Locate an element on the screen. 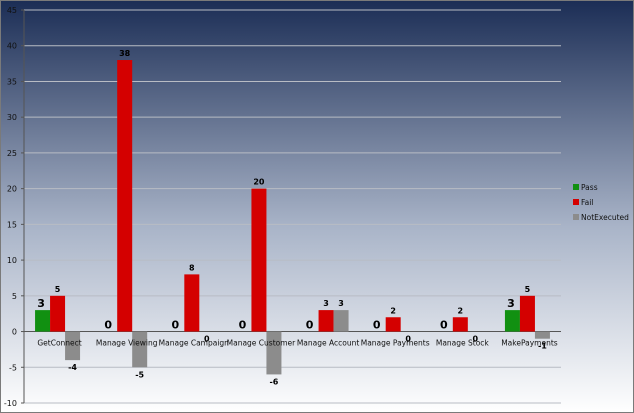 The height and width of the screenshot is (413, 634). category-label: Manage Account is located at coordinates (328, 343).